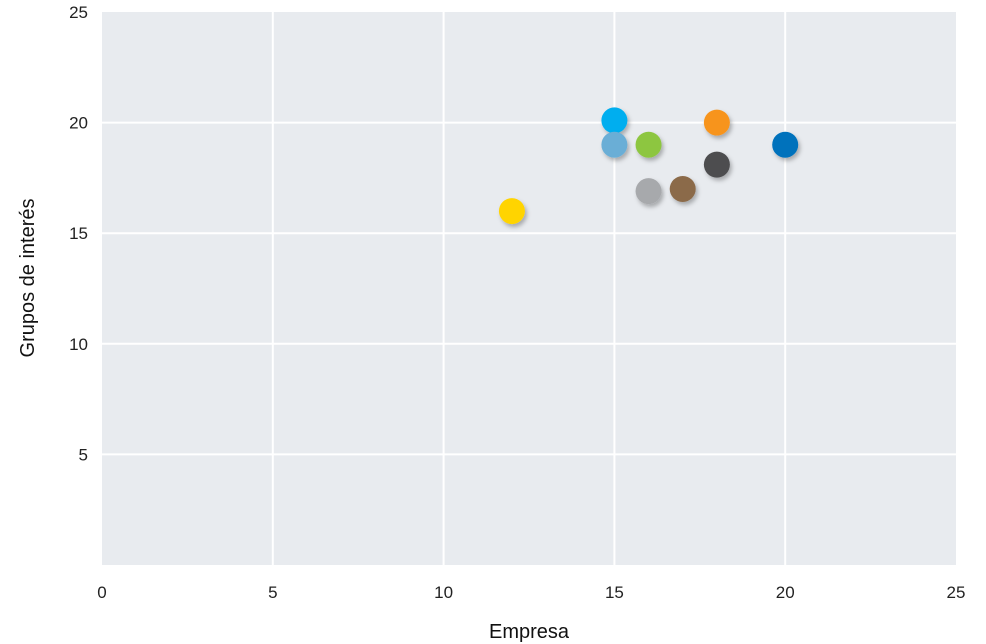 This screenshot has width=986, height=644. What do you see at coordinates (443, 592) in the screenshot?
I see `x-tick-label: 10` at bounding box center [443, 592].